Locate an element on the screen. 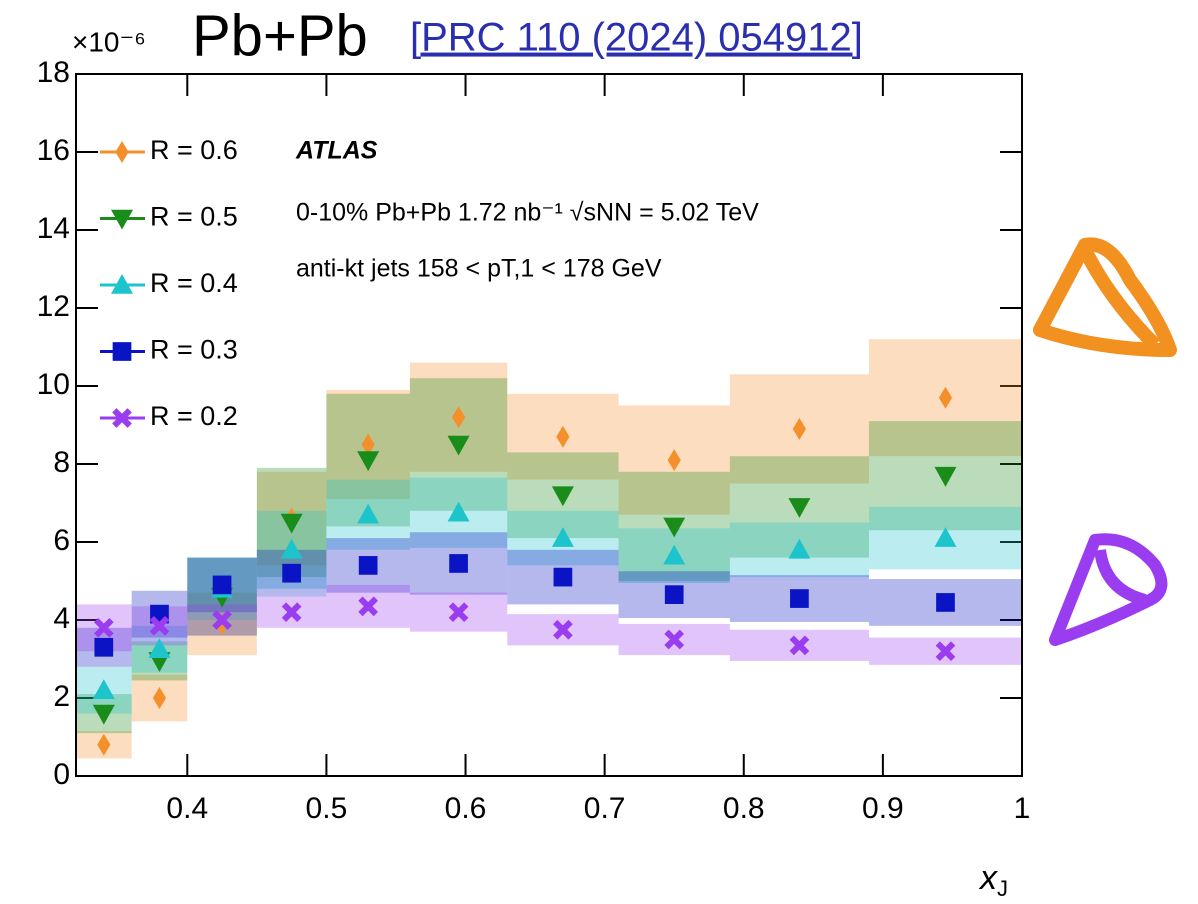 The height and width of the screenshot is (904, 1198). scale-label: ×10⁻⁶ is located at coordinates (109, 41).